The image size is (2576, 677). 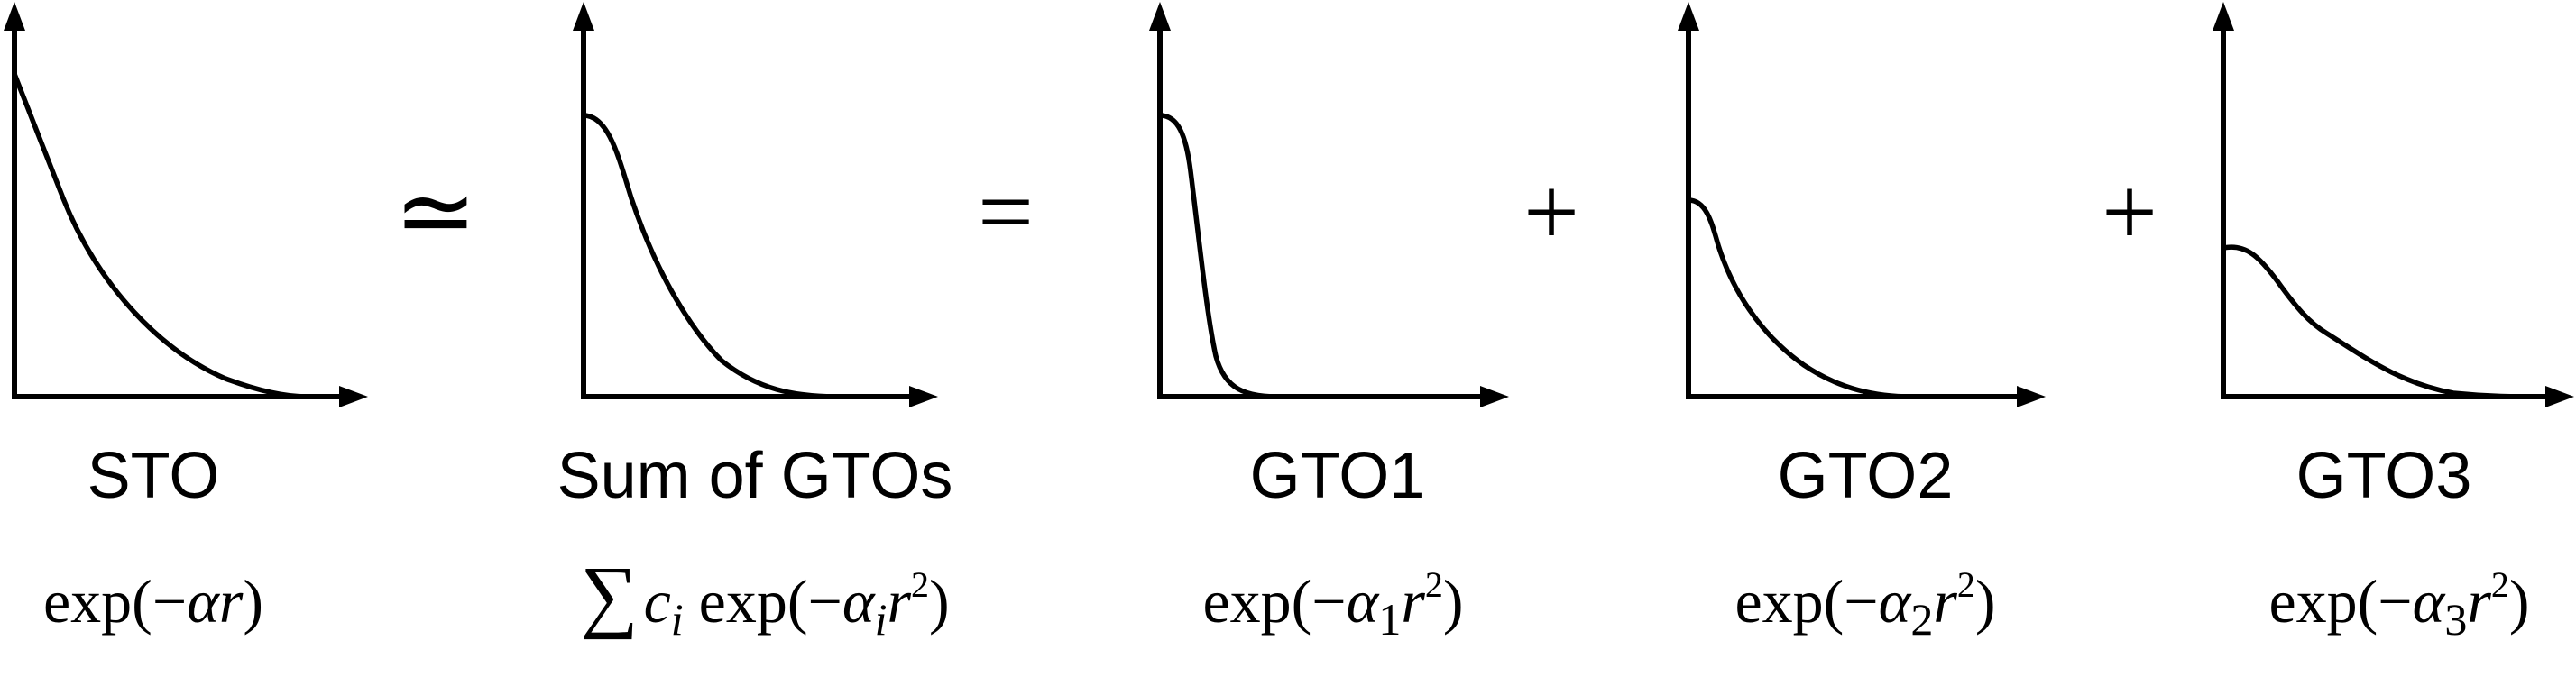 What do you see at coordinates (755, 476) in the screenshot?
I see `panel-label: Sum of GTOs` at bounding box center [755, 476].